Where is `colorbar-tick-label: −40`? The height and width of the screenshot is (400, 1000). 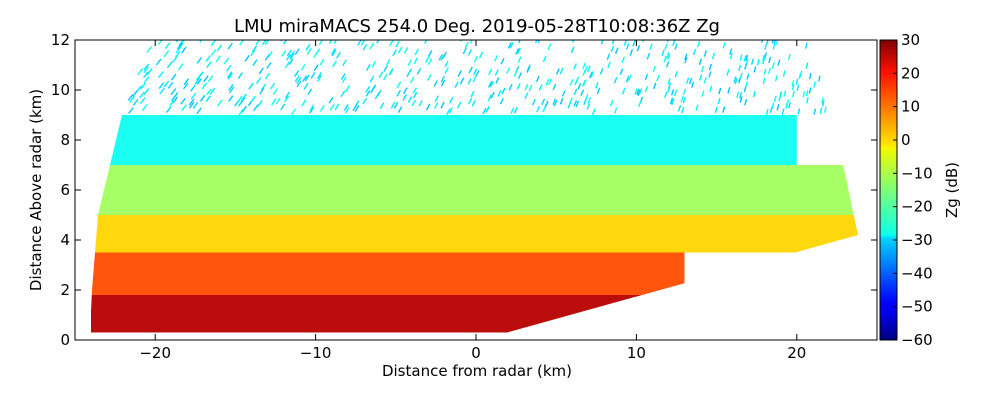 colorbar-tick-label: −40 is located at coordinates (917, 273).